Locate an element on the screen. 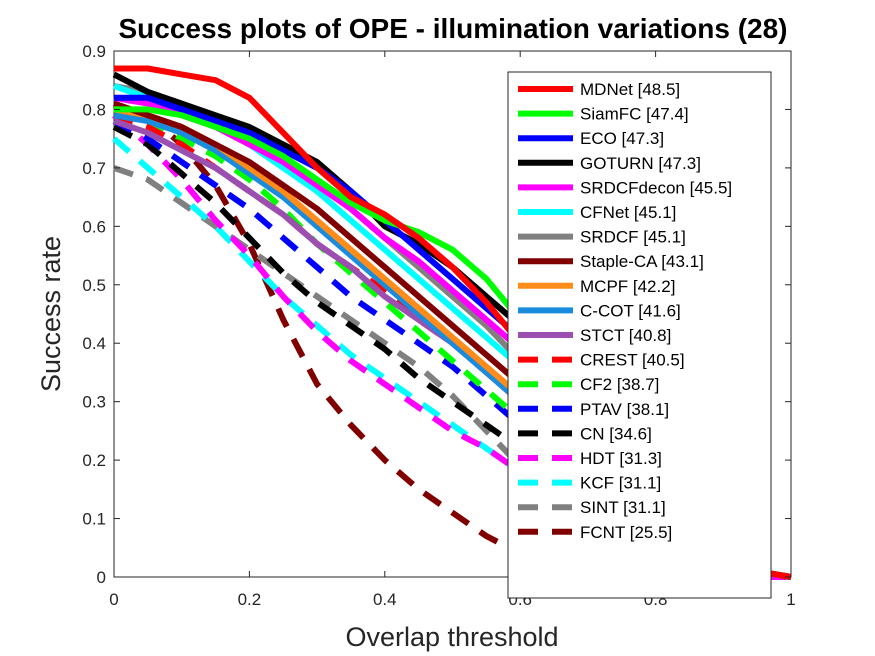 The height and width of the screenshot is (656, 875). legend-label: C-COT [41.6] is located at coordinates (630, 310).